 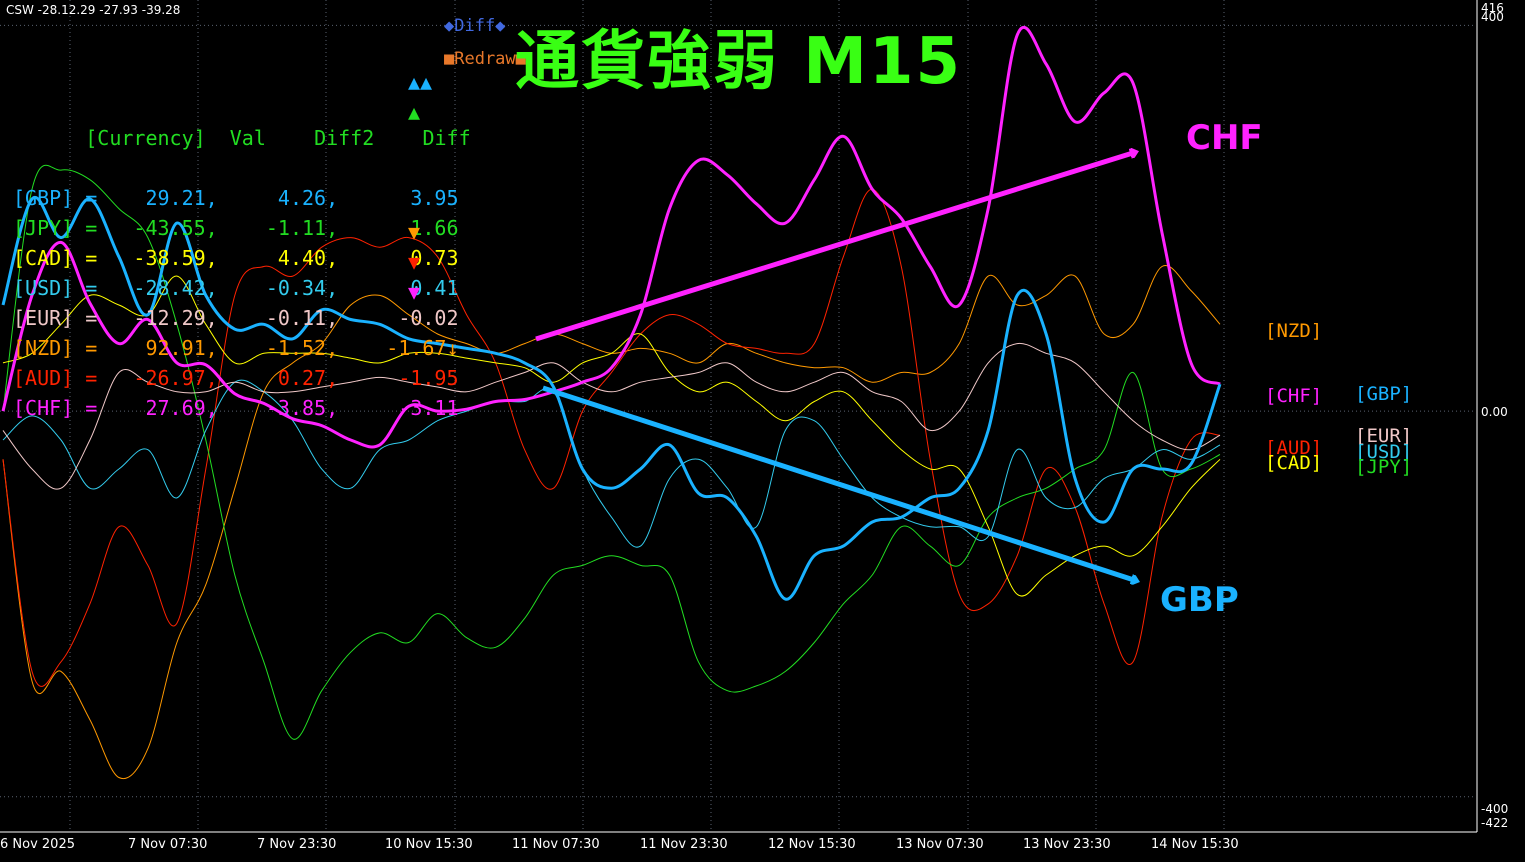 What do you see at coordinates (485, 59) in the screenshot?
I see `redraw-button: ■Redraw■` at bounding box center [485, 59].